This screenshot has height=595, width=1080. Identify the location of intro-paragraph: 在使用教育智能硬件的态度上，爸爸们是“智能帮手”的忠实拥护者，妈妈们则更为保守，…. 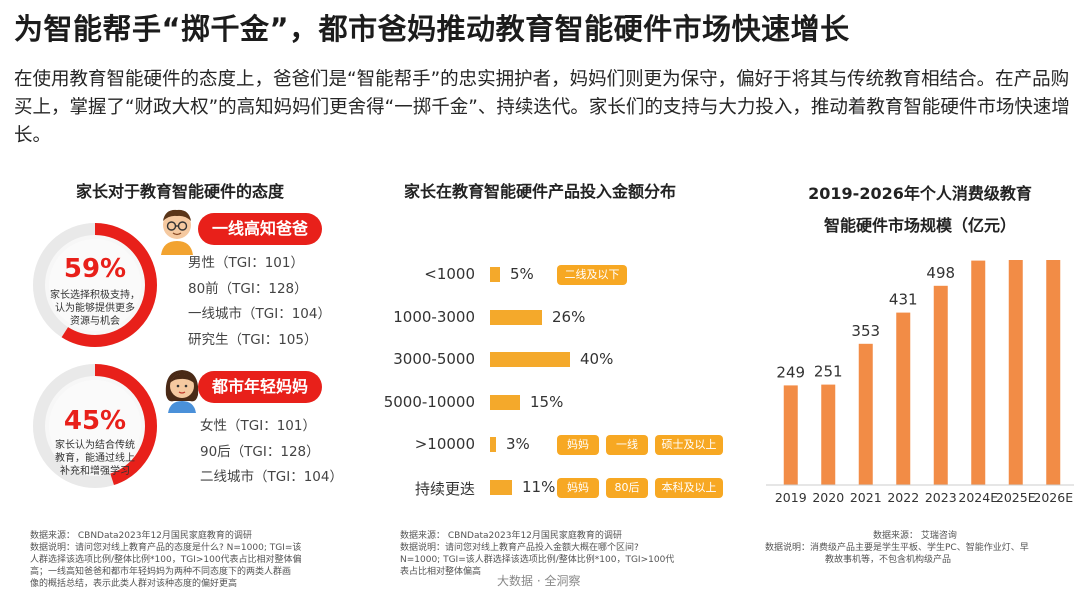
(542, 107).